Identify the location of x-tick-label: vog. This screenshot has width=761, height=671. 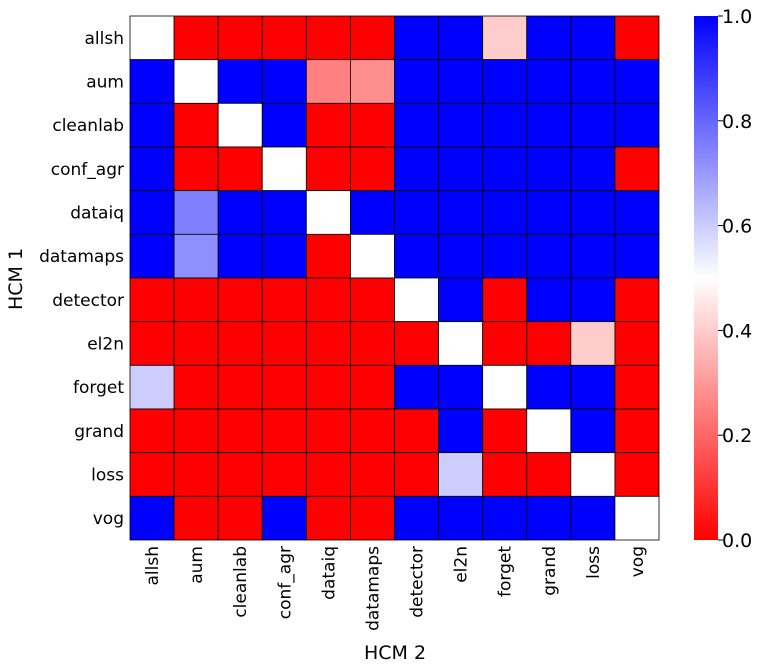
(638, 561).